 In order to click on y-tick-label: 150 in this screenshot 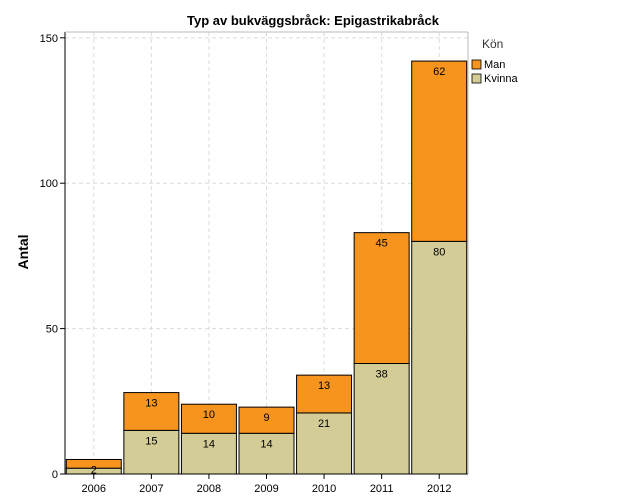, I will do `click(49, 39)`.